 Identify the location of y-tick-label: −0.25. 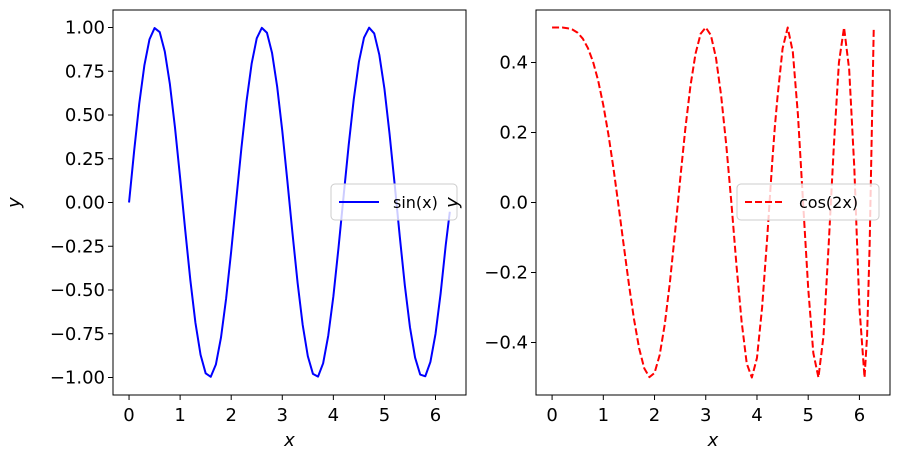
(77, 246).